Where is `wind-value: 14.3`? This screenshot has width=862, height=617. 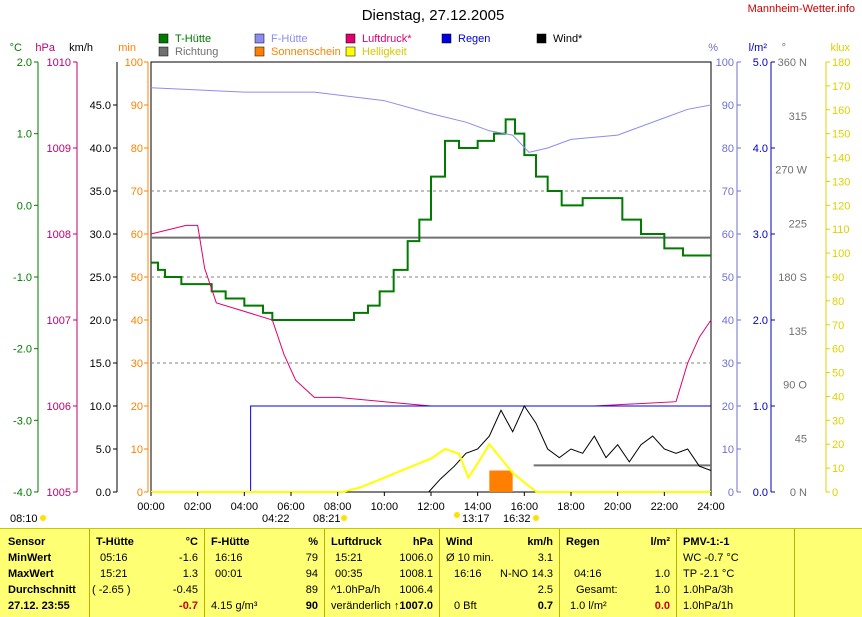
wind-value: 14.3 is located at coordinates (542, 574).